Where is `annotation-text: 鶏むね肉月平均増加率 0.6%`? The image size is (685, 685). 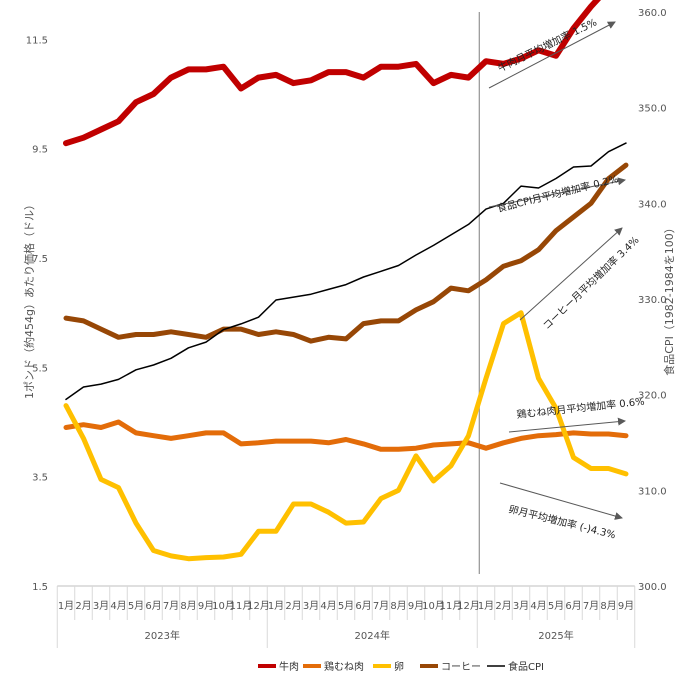 annotation-text: 鶏むね肉月平均増加率 0.6% is located at coordinates (580, 408).